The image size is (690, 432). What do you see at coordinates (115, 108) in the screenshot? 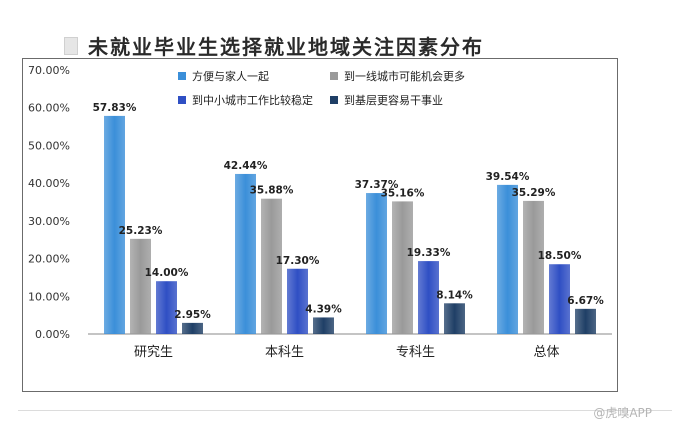
I see `data-label: 57.83%` at bounding box center [115, 108].